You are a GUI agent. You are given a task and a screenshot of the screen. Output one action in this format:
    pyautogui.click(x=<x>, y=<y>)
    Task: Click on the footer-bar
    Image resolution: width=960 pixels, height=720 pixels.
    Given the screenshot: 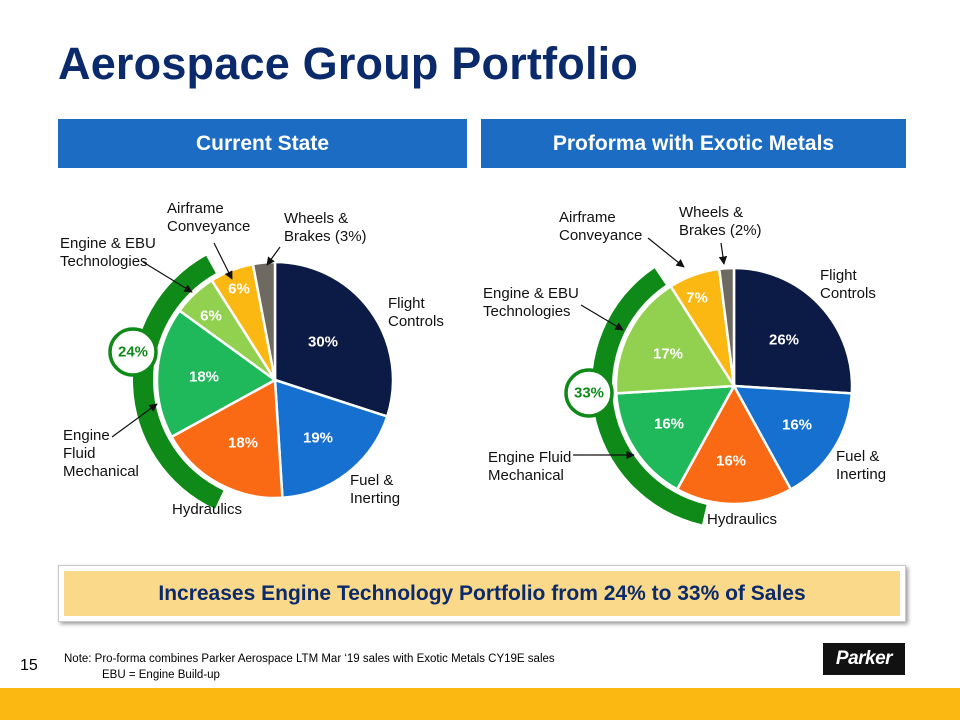 What is the action you would take?
    pyautogui.click(x=480, y=704)
    